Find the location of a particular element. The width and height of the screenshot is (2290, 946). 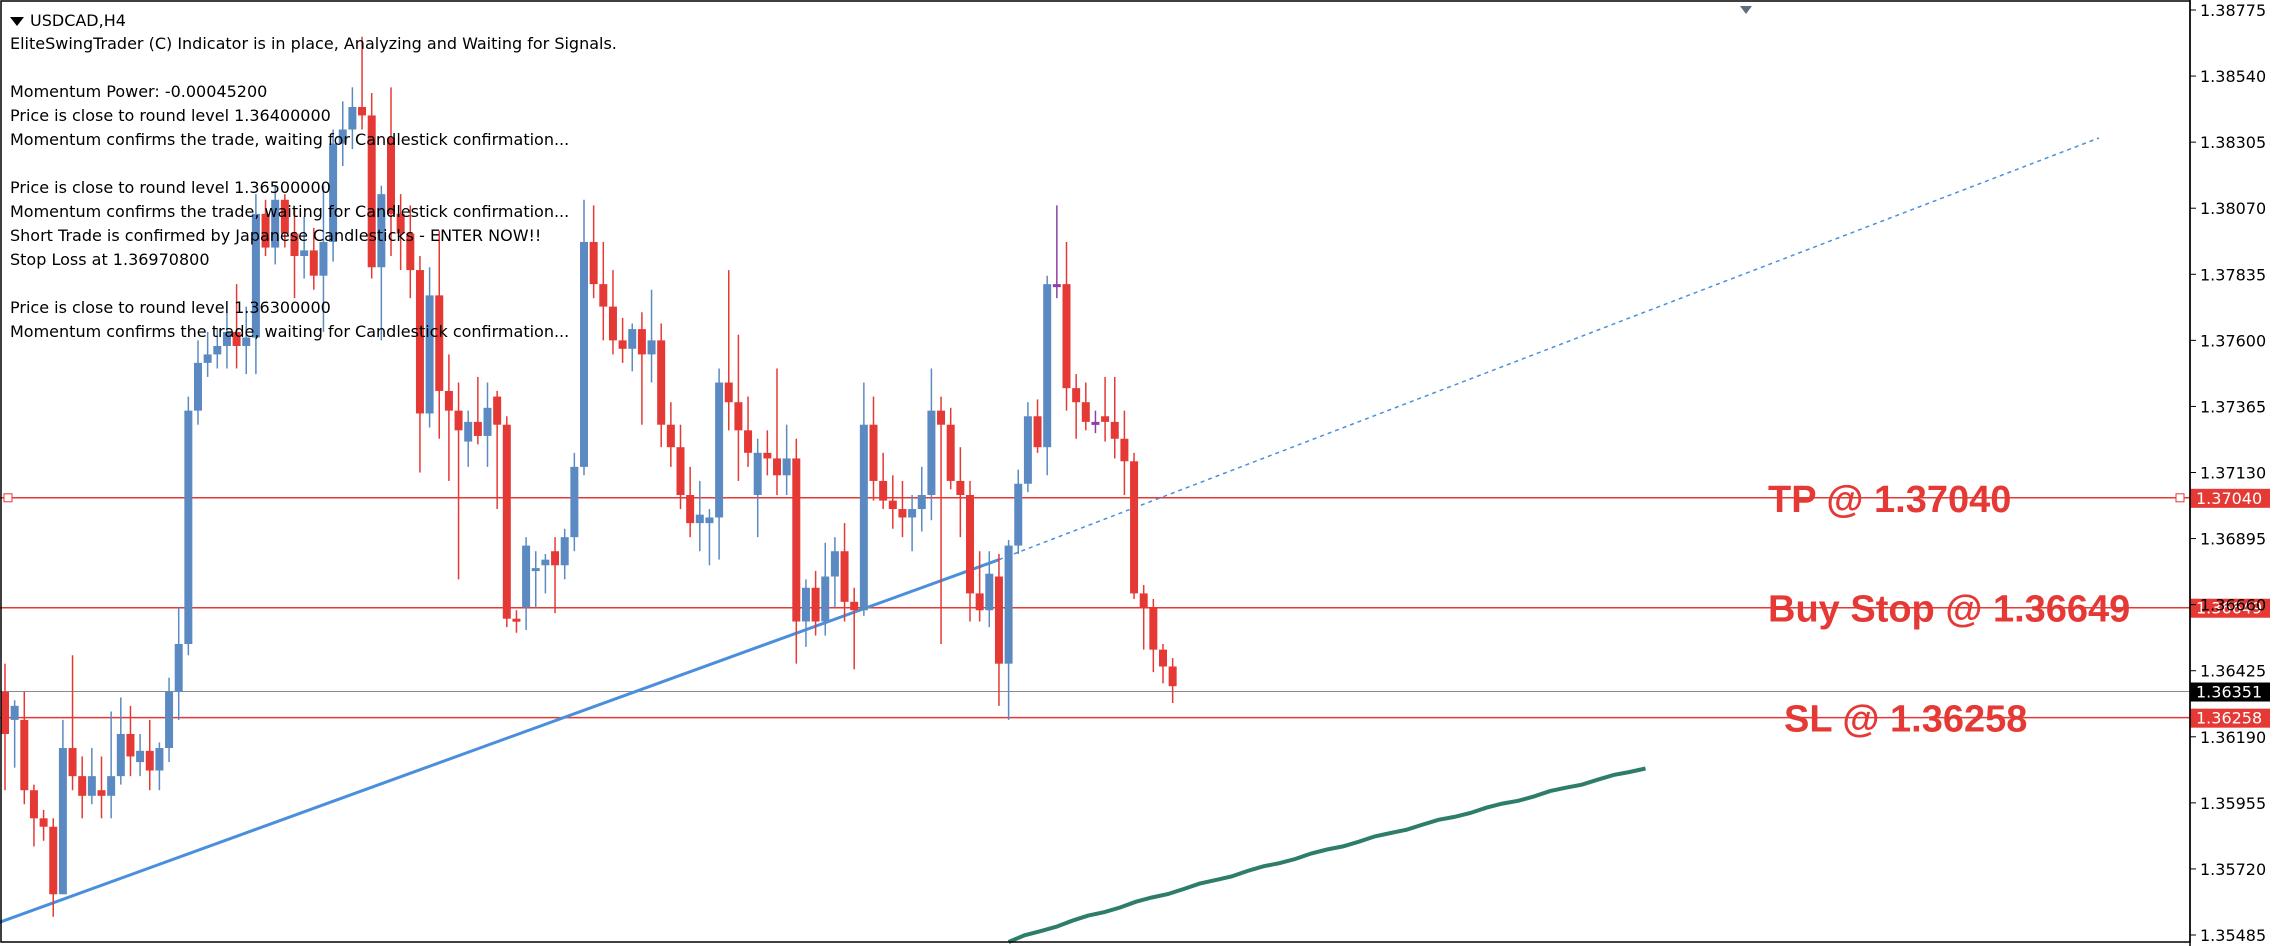

level-anchor-right is located at coordinates (2180, 498).